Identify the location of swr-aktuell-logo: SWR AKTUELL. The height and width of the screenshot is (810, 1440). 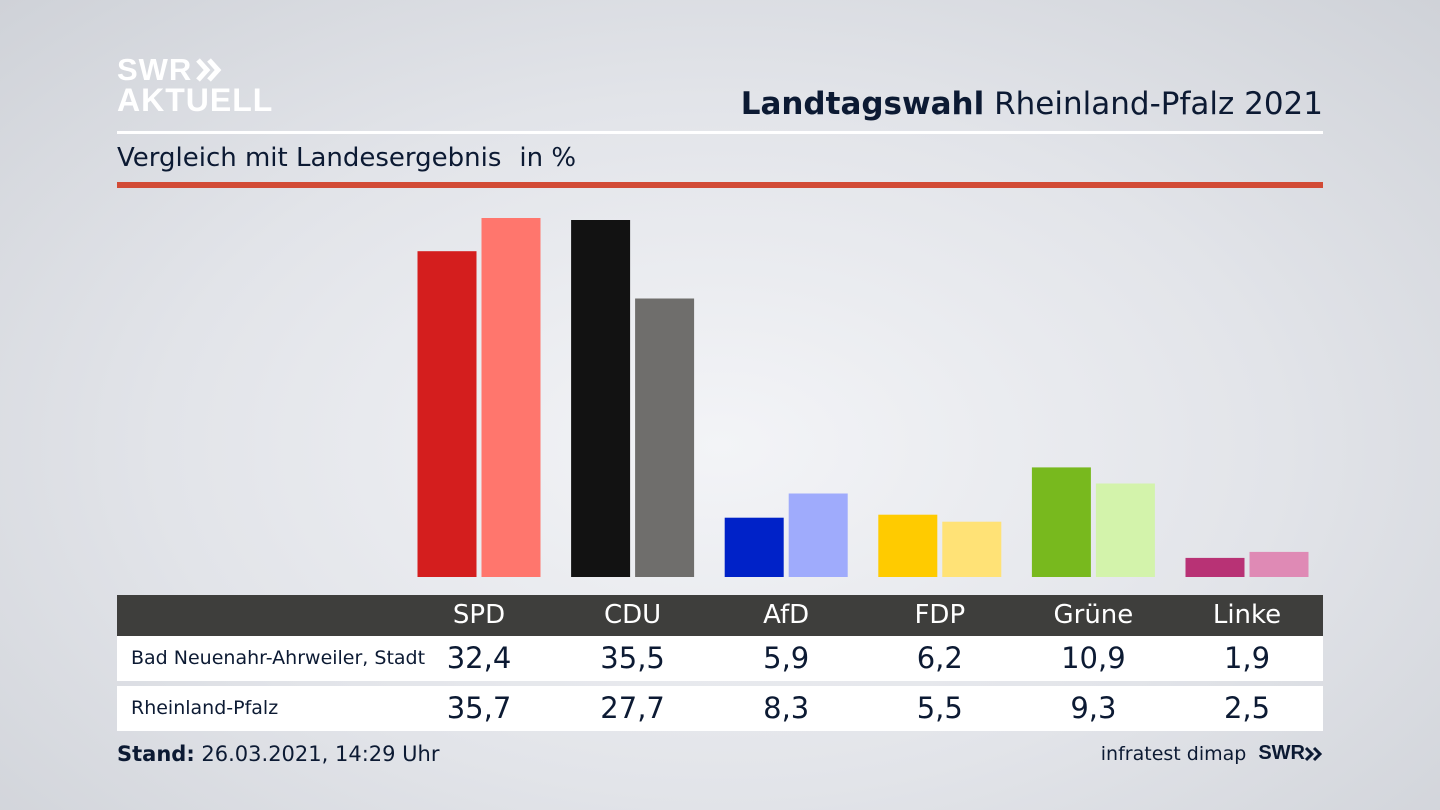
(195, 85).